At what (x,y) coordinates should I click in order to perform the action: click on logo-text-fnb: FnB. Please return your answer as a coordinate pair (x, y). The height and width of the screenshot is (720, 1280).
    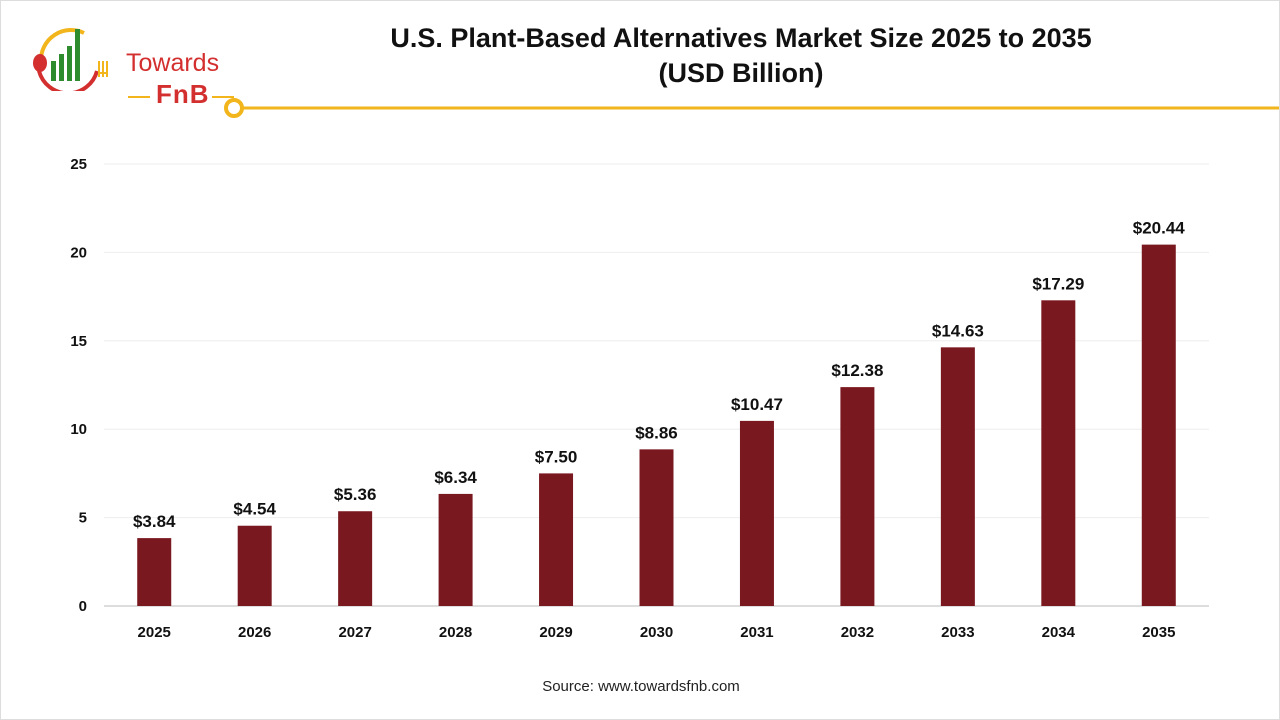
    Looking at the image, I should click on (183, 94).